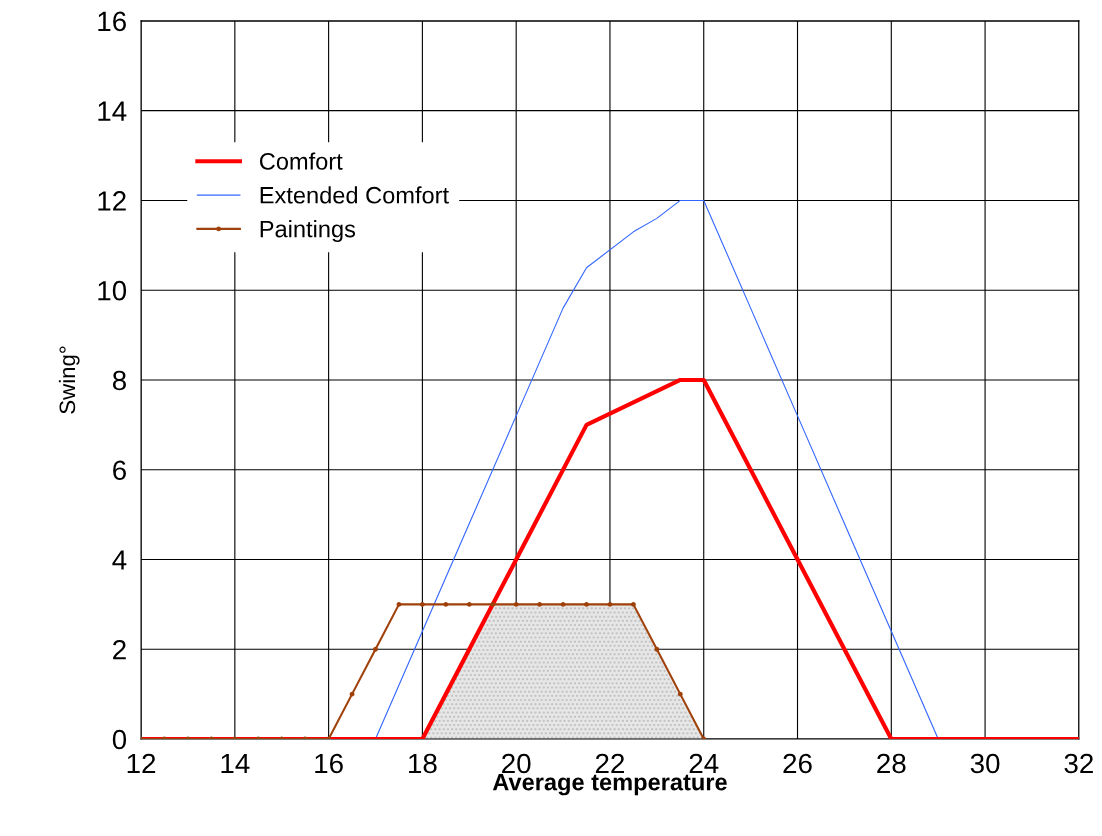  Describe the element at coordinates (704, 763) in the screenshot. I see `x-tick-label: 24` at that location.